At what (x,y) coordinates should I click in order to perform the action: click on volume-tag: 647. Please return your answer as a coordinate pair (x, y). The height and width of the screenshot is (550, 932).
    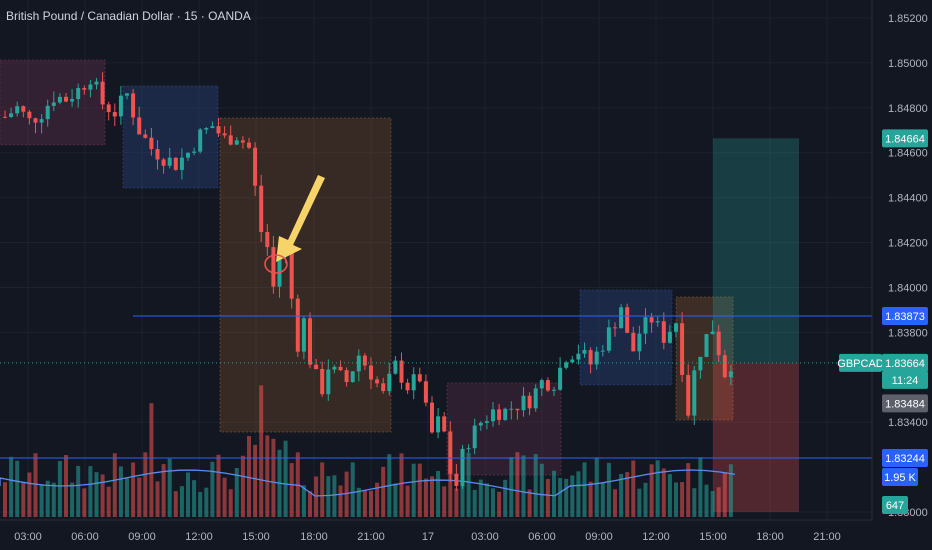
    Looking at the image, I should click on (895, 506).